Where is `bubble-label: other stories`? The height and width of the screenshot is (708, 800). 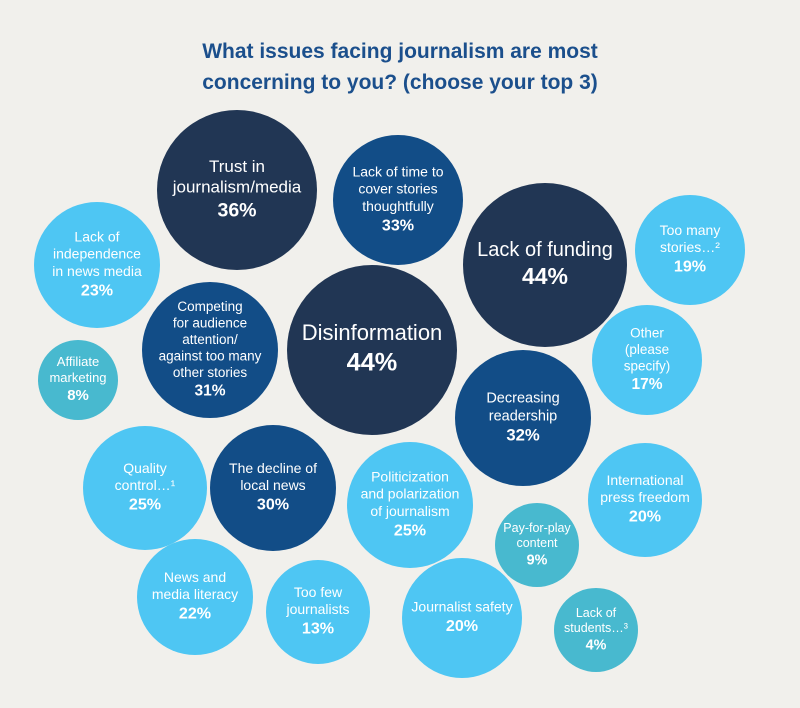 bubble-label: other stories is located at coordinates (210, 372).